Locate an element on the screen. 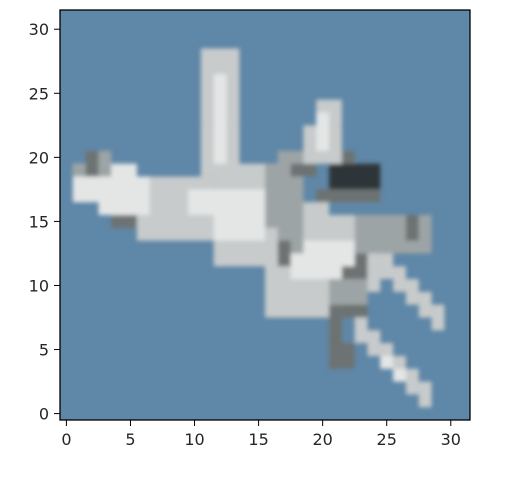 This screenshot has width=520, height=482. x-tick-label: 15 is located at coordinates (258, 439).